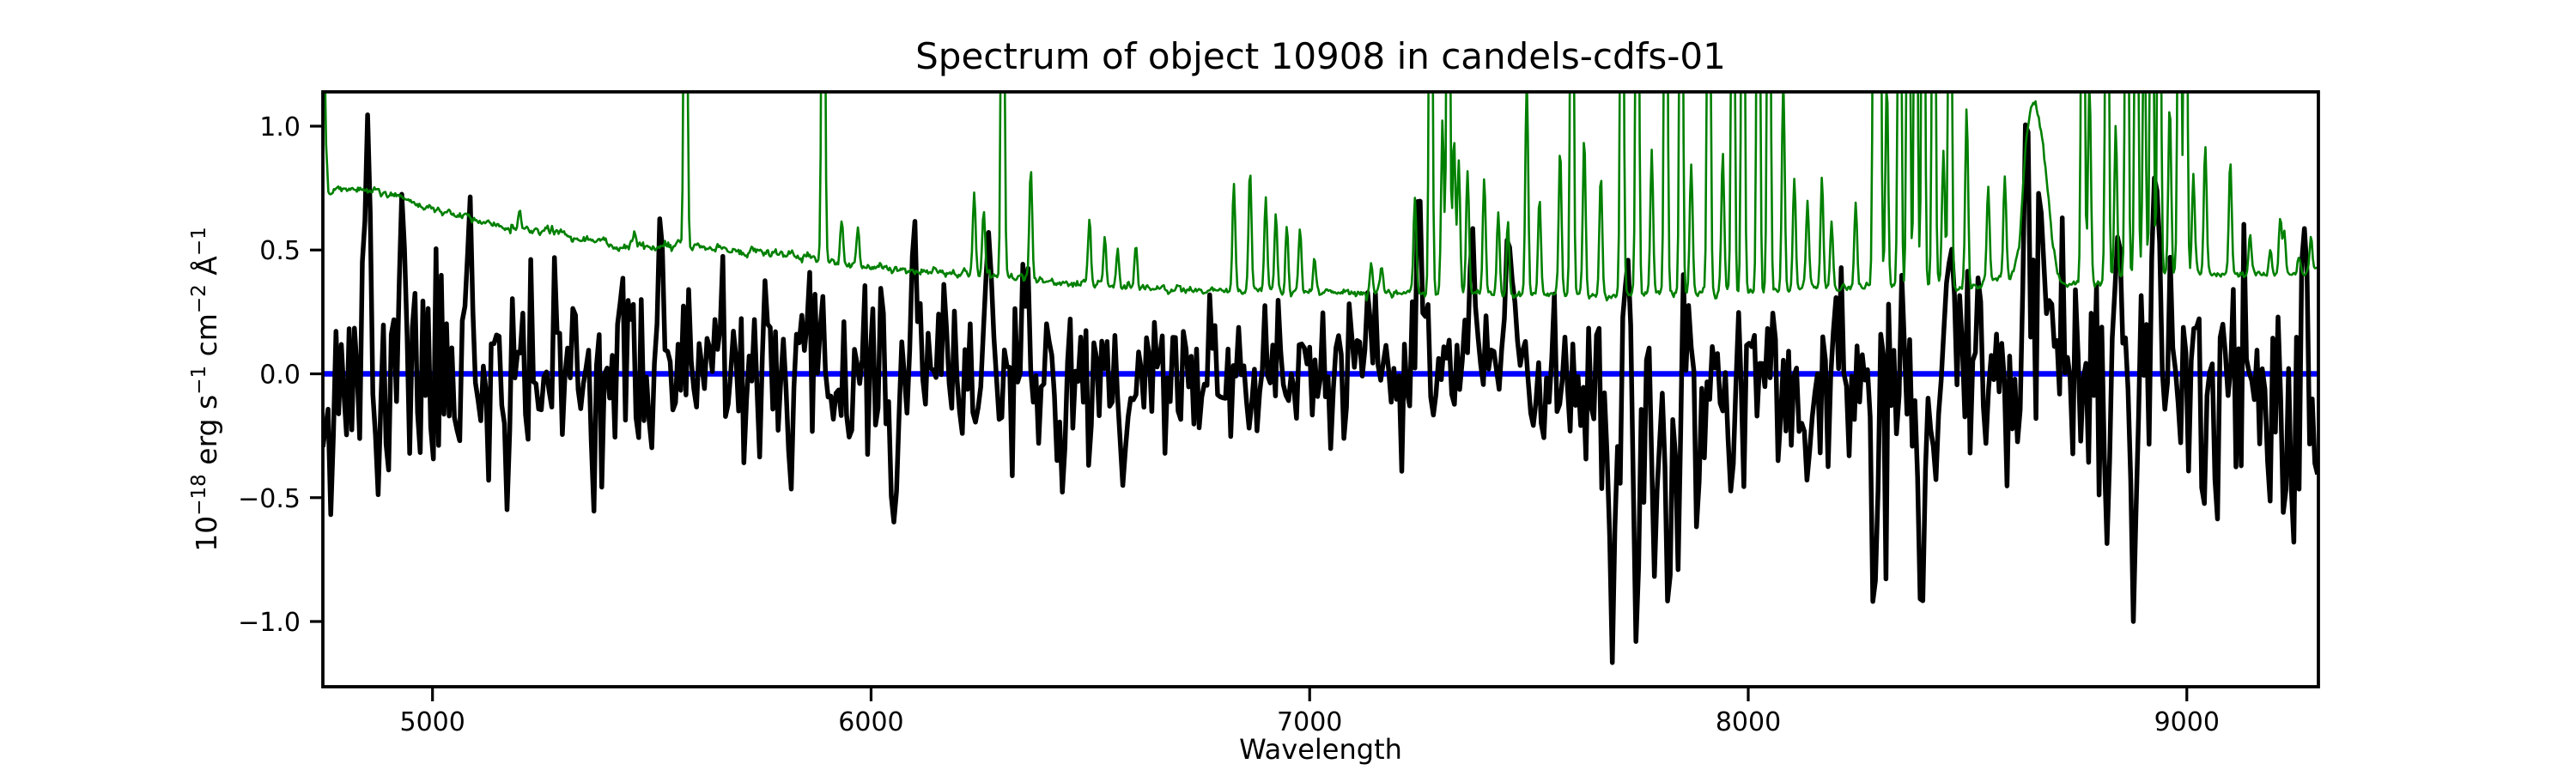  What do you see at coordinates (1309, 722) in the screenshot?
I see `x-tick-label: 7000` at bounding box center [1309, 722].